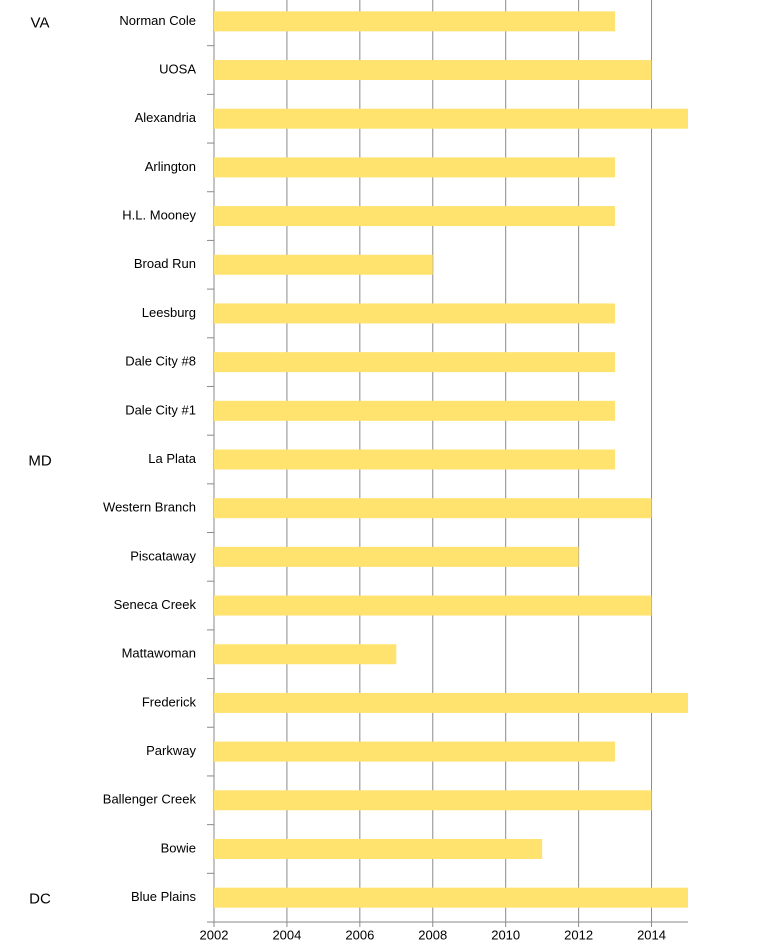 The image size is (759, 943). I want to click on x-tick-label: 2012, so click(578, 934).